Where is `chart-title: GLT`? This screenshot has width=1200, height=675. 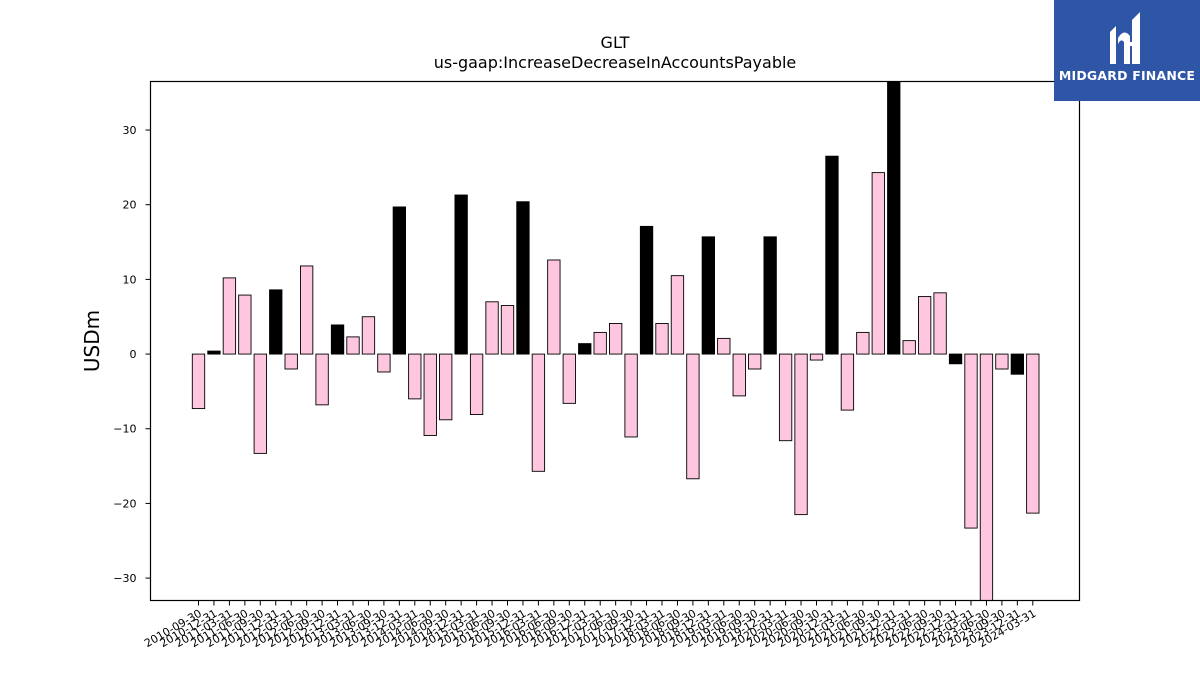 chart-title: GLT is located at coordinates (615, 42).